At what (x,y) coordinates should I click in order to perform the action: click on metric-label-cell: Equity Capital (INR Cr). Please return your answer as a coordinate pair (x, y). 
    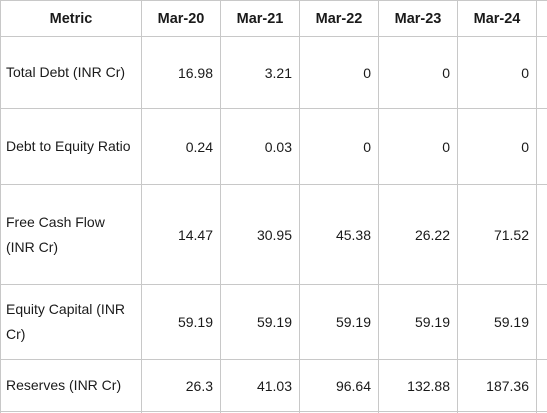
    Looking at the image, I should click on (71, 322).